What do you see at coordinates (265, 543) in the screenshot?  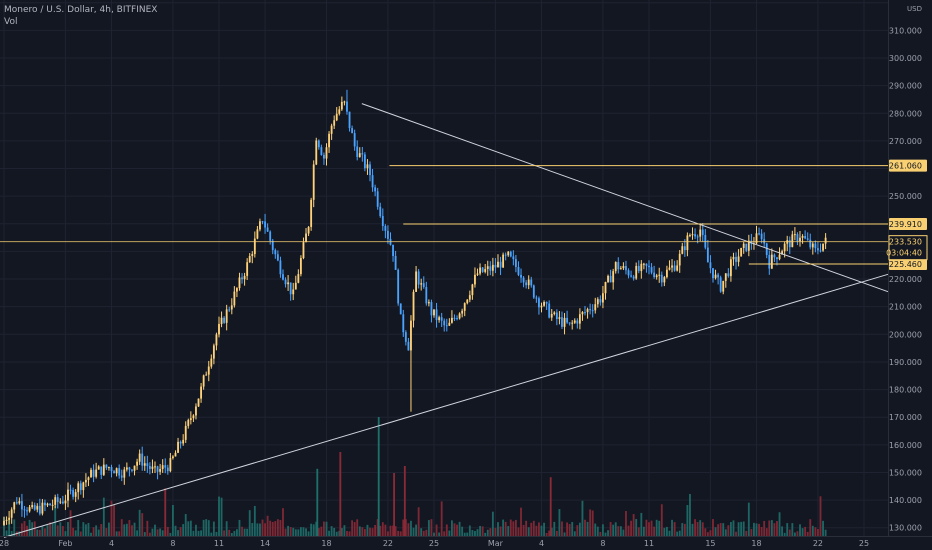 I see `time-tick-label: 14` at bounding box center [265, 543].